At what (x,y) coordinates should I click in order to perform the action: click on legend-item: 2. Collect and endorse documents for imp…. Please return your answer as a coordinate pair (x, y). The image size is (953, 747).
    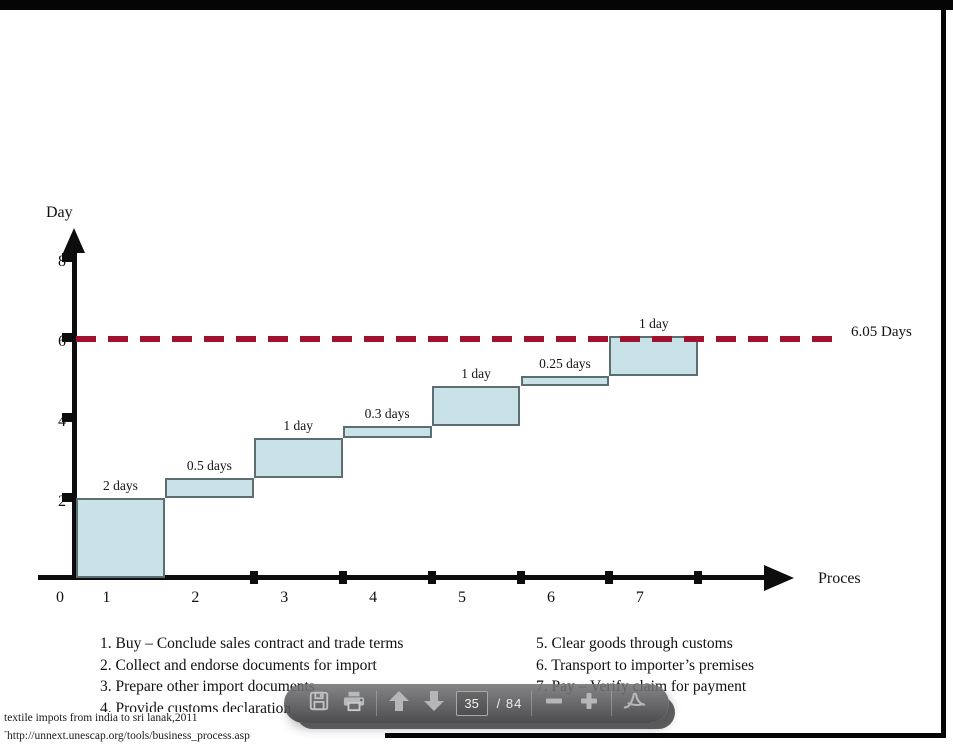
    Looking at the image, I should click on (238, 665).